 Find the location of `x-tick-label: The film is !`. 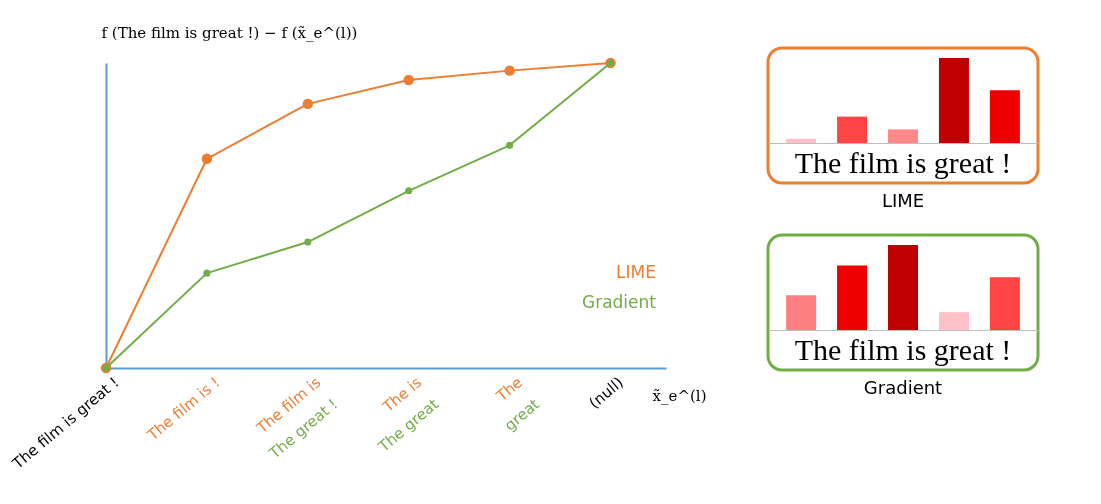

x-tick-label: The film is ! is located at coordinates (183, 409).